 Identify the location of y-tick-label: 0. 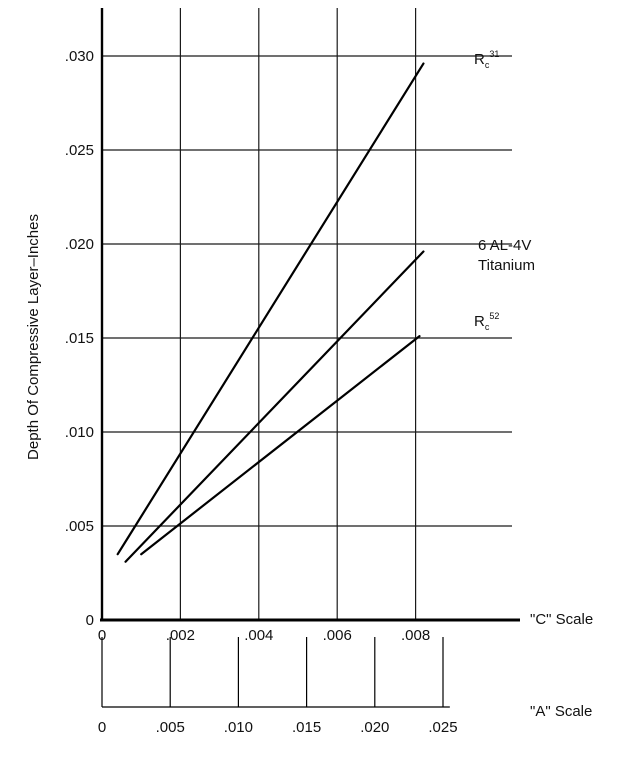
(90, 620).